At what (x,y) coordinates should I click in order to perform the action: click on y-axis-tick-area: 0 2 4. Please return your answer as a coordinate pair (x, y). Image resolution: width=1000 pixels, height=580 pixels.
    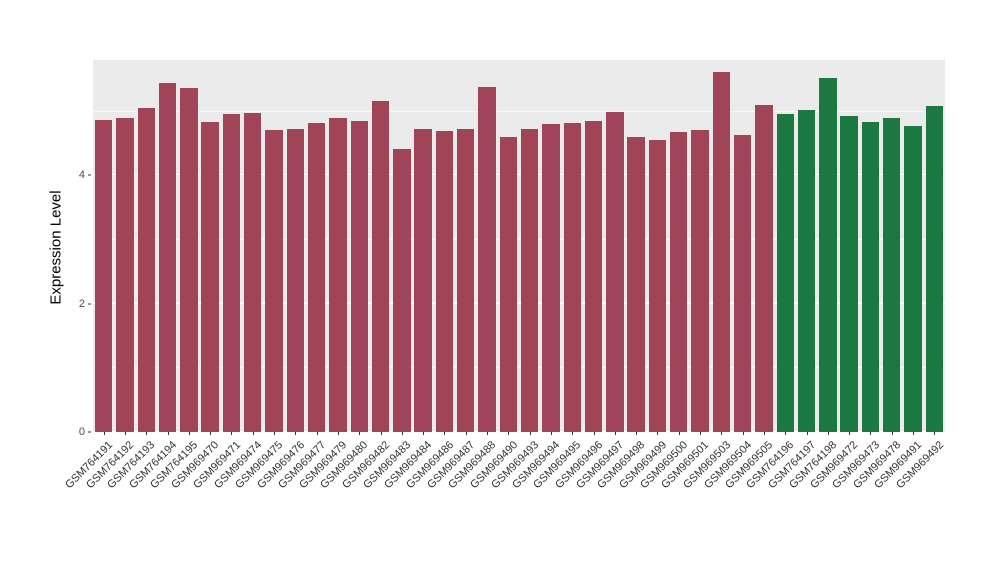
    Looking at the image, I should click on (45, 249).